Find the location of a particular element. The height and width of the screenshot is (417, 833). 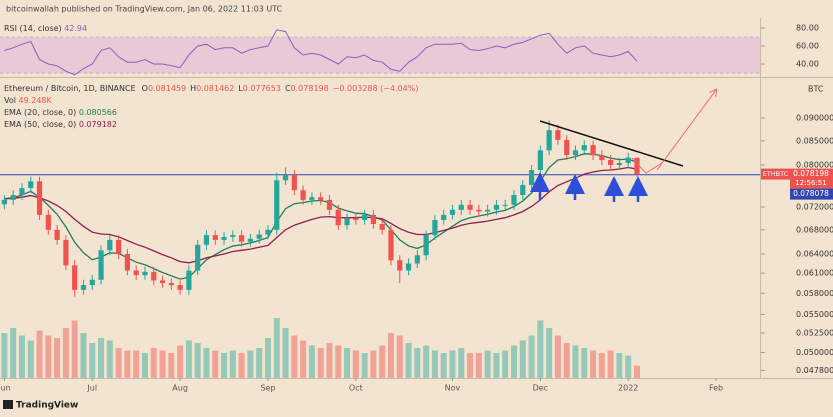

x-tick-label: Nov is located at coordinates (453, 388).